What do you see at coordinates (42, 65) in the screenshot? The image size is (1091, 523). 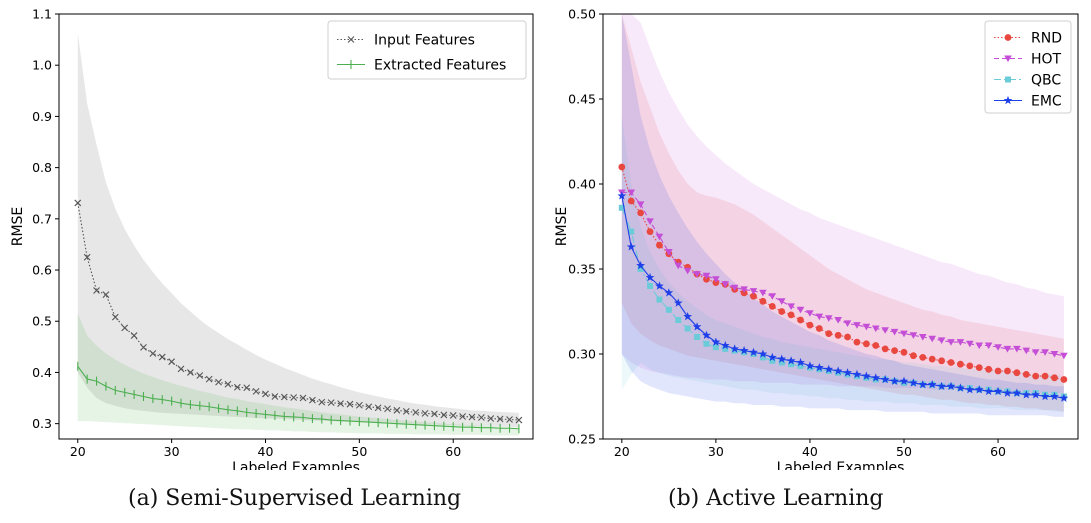 I see `y-tick-label: 1.0` at bounding box center [42, 65].